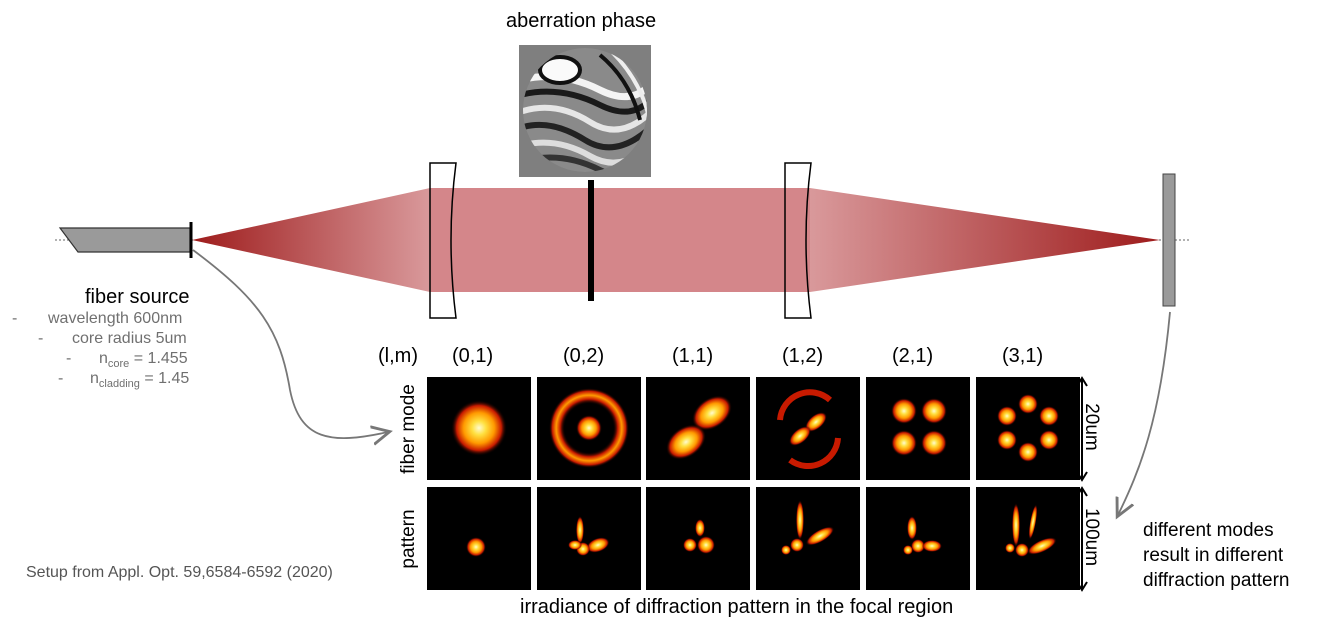 The height and width of the screenshot is (626, 1319). I want to click on mode-label-3-1: (3,1), so click(1023, 356).